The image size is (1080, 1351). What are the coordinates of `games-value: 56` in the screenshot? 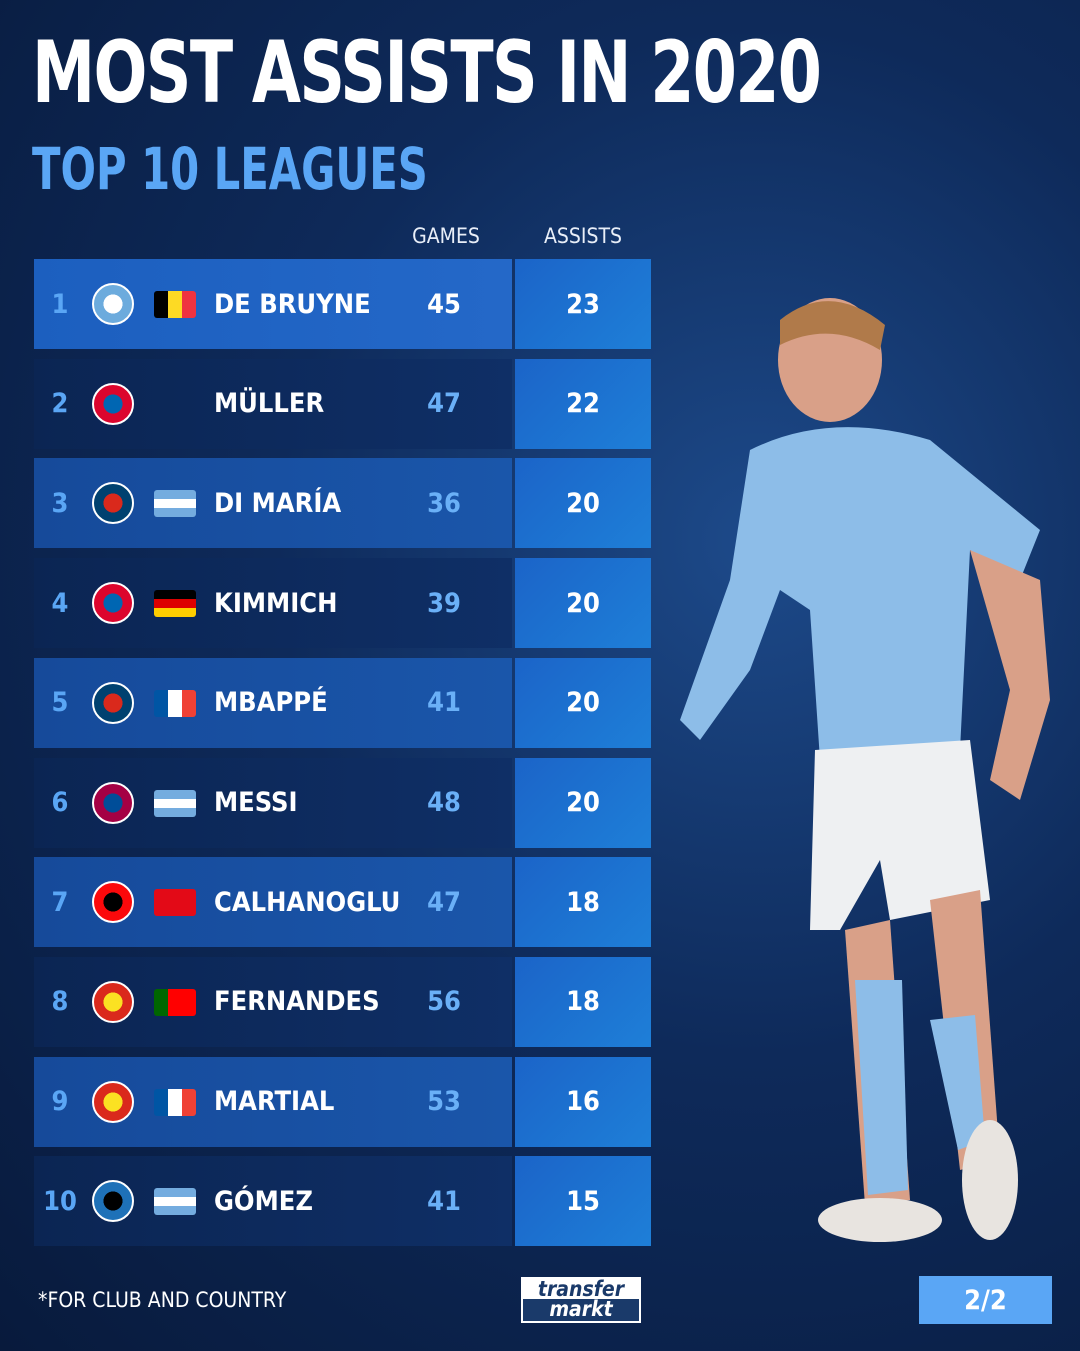 It's located at (444, 1002).